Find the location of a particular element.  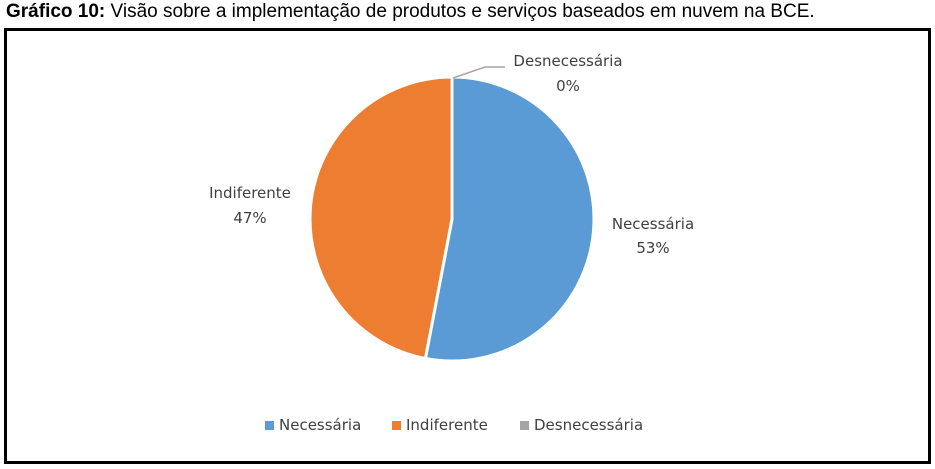

leader-line is located at coordinates (478, 72).